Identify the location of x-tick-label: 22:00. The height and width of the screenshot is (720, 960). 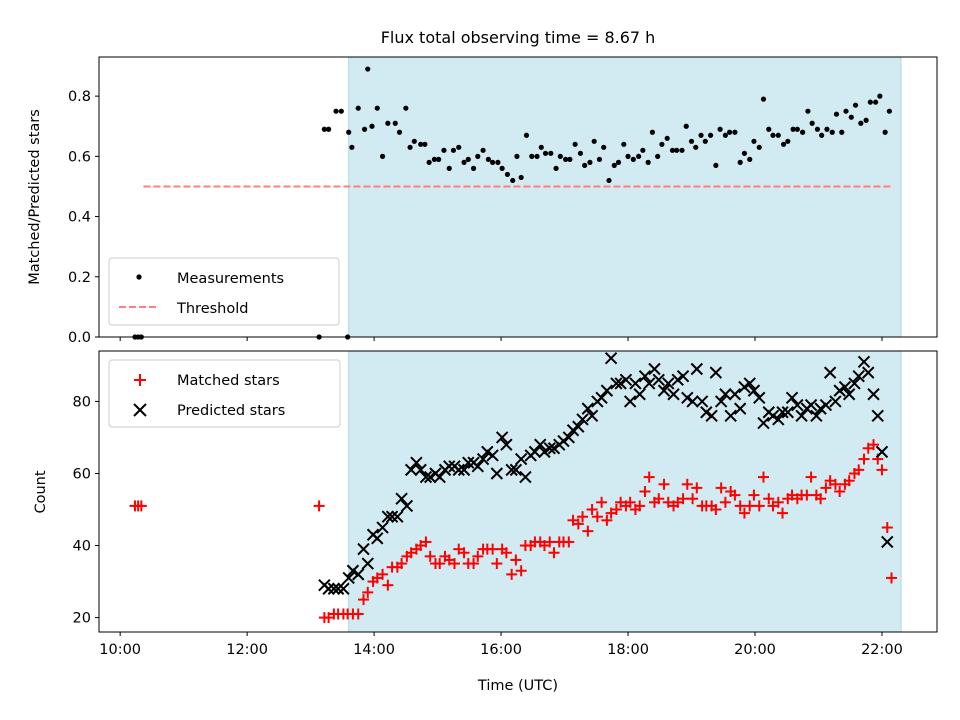
(882, 650).